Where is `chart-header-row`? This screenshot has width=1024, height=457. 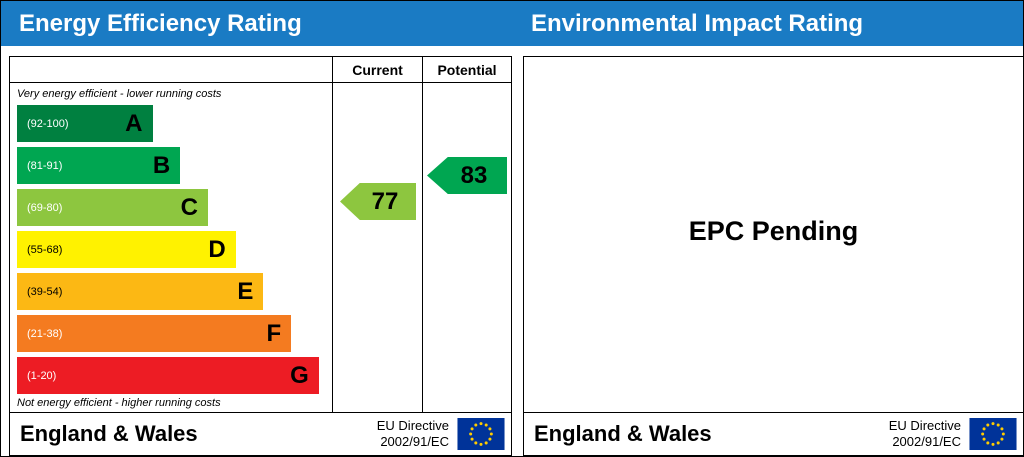
chart-header-row is located at coordinates (260, 70).